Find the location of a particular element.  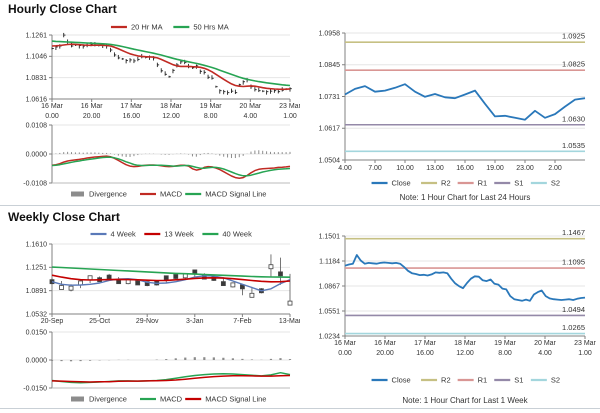

pivot-label-r1: 1.1095 is located at coordinates (573, 262).